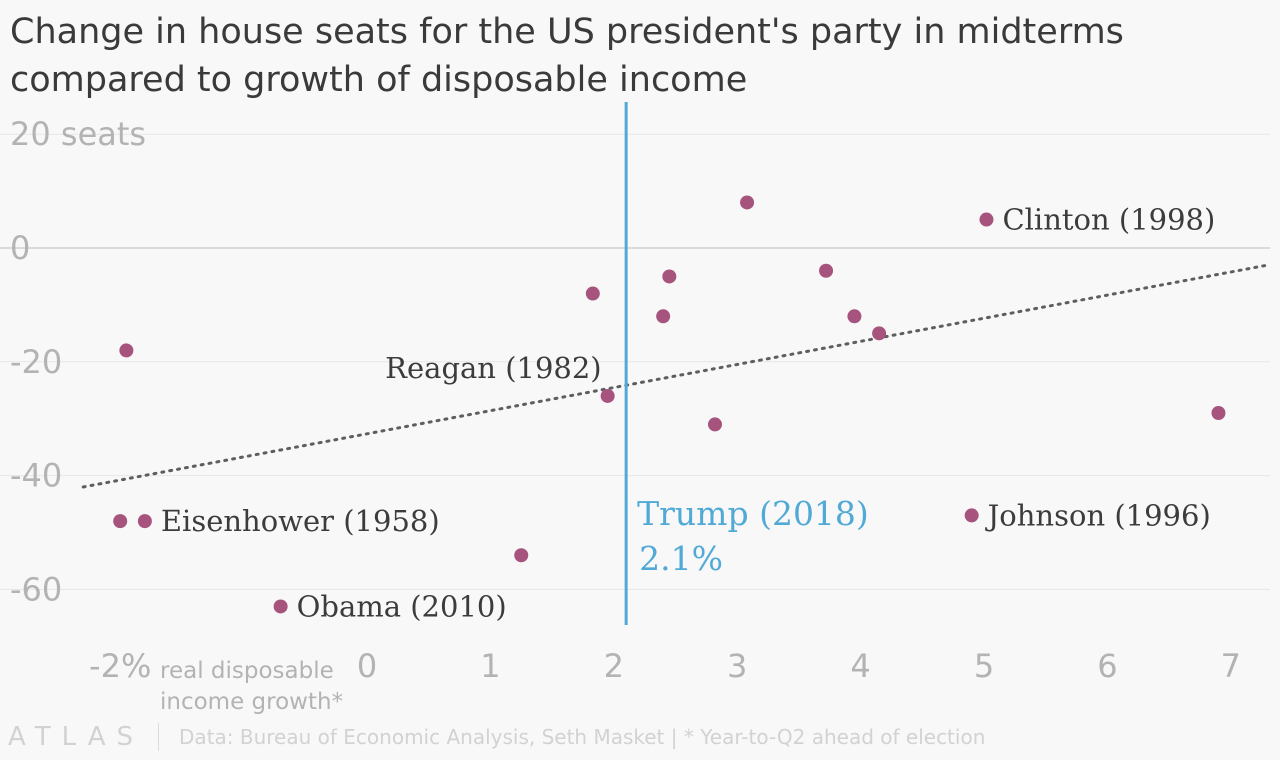 The image size is (1280, 760). What do you see at coordinates (120, 666) in the screenshot?
I see `x-tick-label: -2%` at bounding box center [120, 666].